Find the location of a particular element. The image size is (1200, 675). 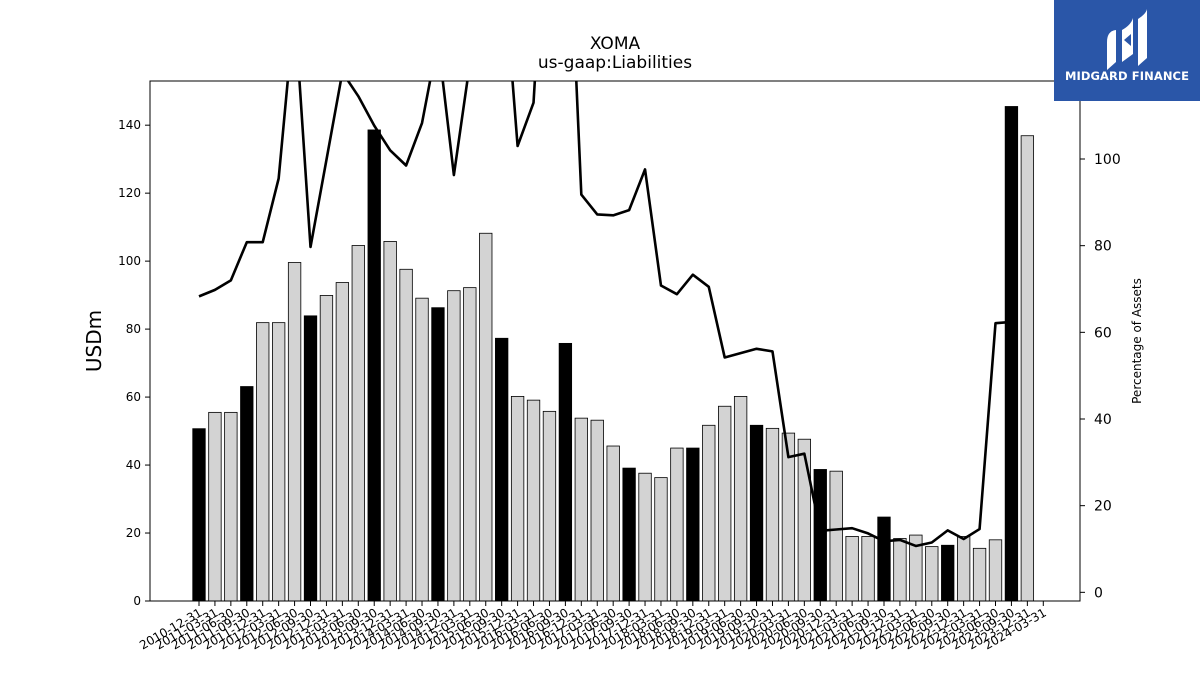

y-tick-label: 20 is located at coordinates (133, 533).